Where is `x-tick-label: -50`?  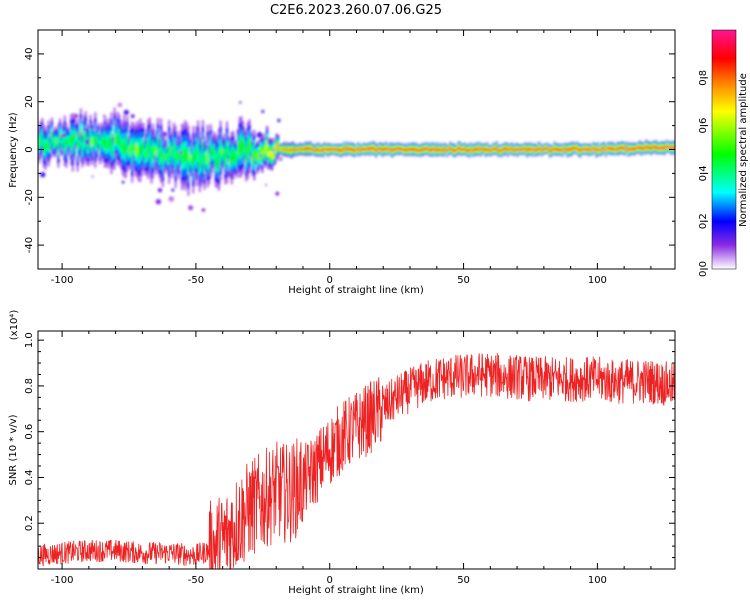 x-tick-label: -50 is located at coordinates (196, 580).